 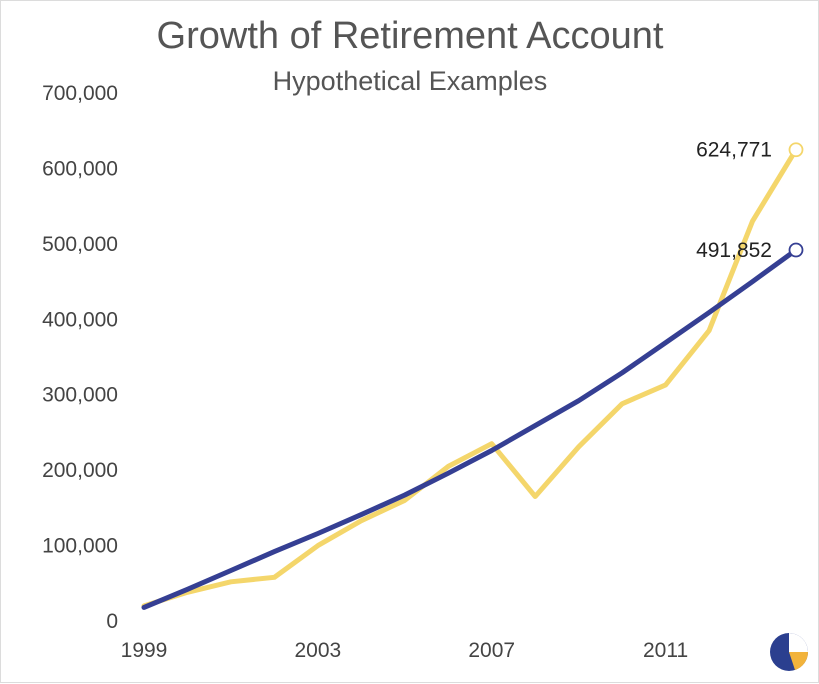 I want to click on y-tick-label: 600,000, so click(x=80, y=168).